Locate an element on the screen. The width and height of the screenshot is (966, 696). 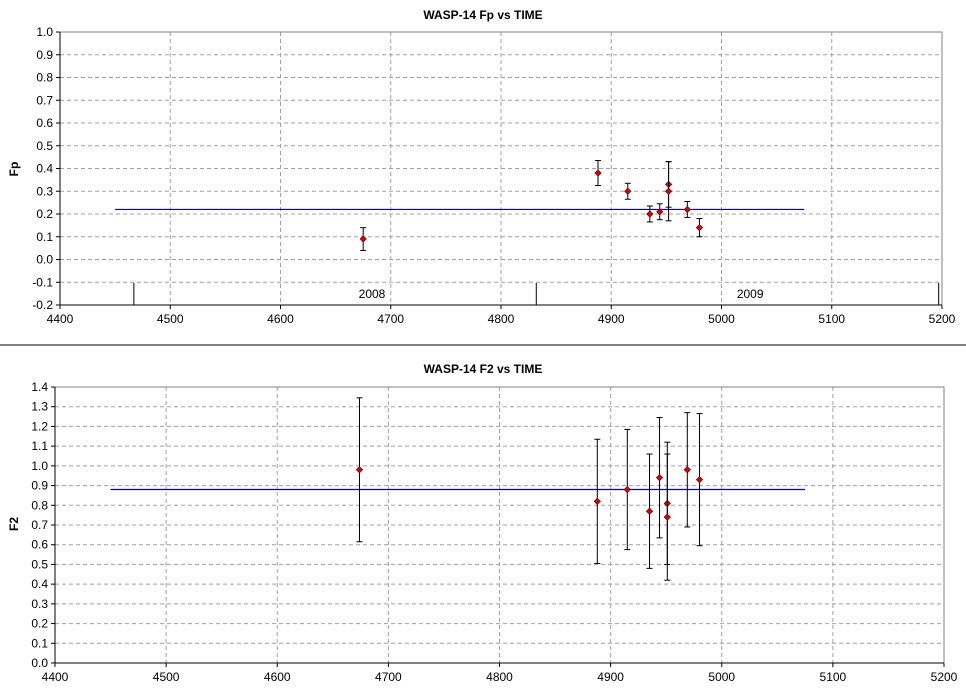
y-tick-label: 1.4 is located at coordinates (39, 387).